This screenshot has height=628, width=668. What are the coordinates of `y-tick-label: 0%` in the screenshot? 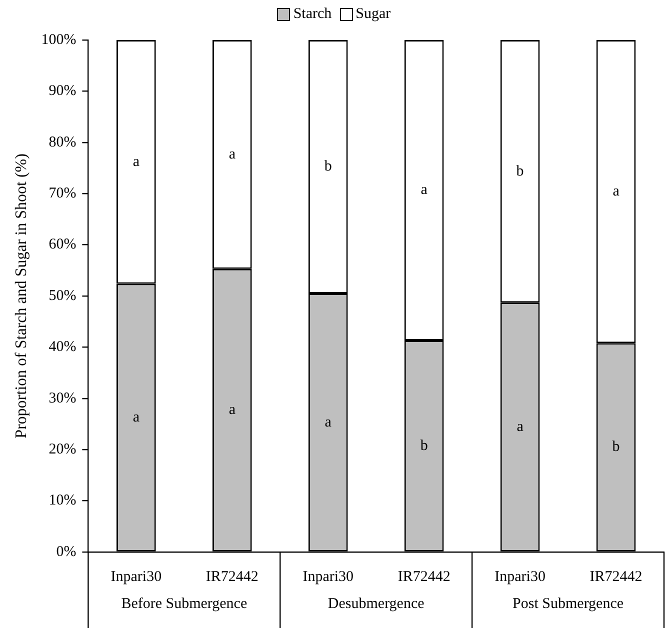 It's located at (66, 552).